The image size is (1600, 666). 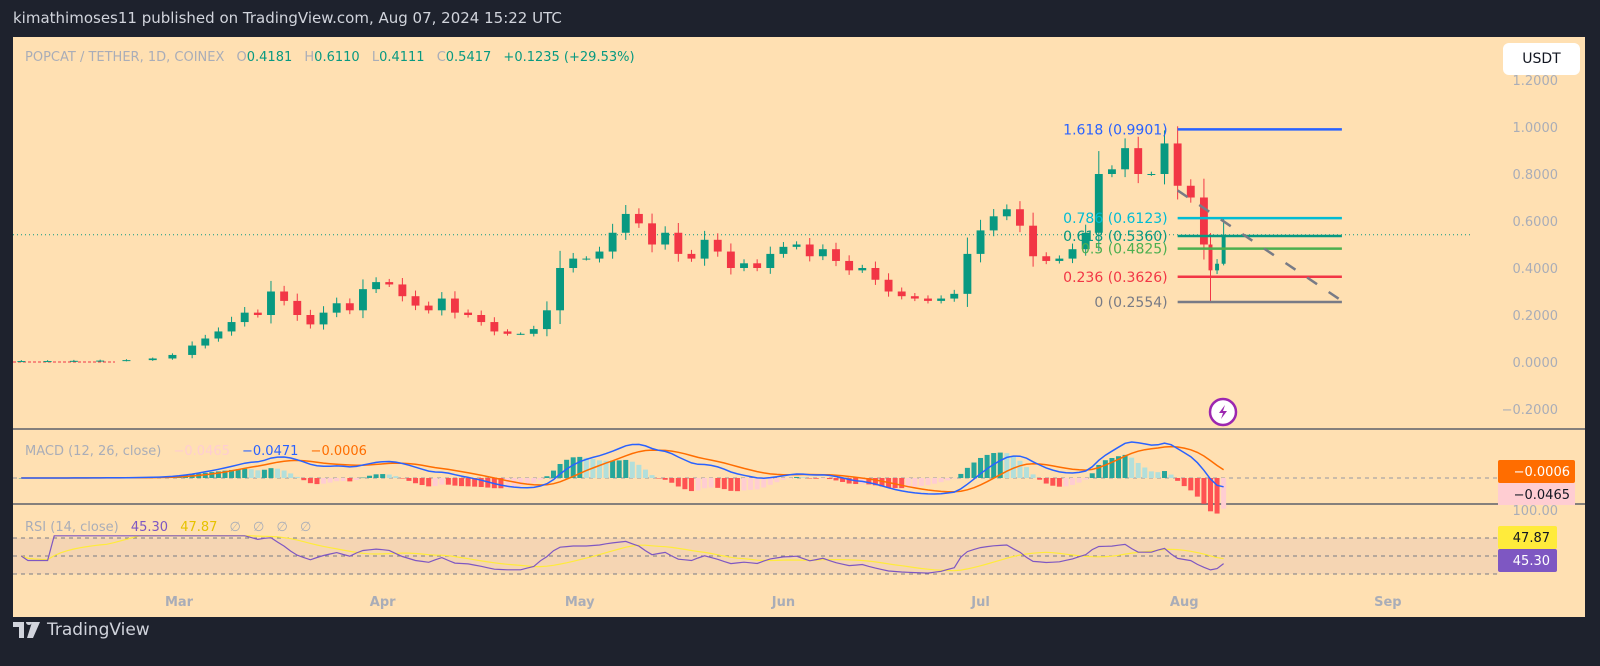 I want to click on tradingview-logo: TradingView, so click(x=81, y=630).